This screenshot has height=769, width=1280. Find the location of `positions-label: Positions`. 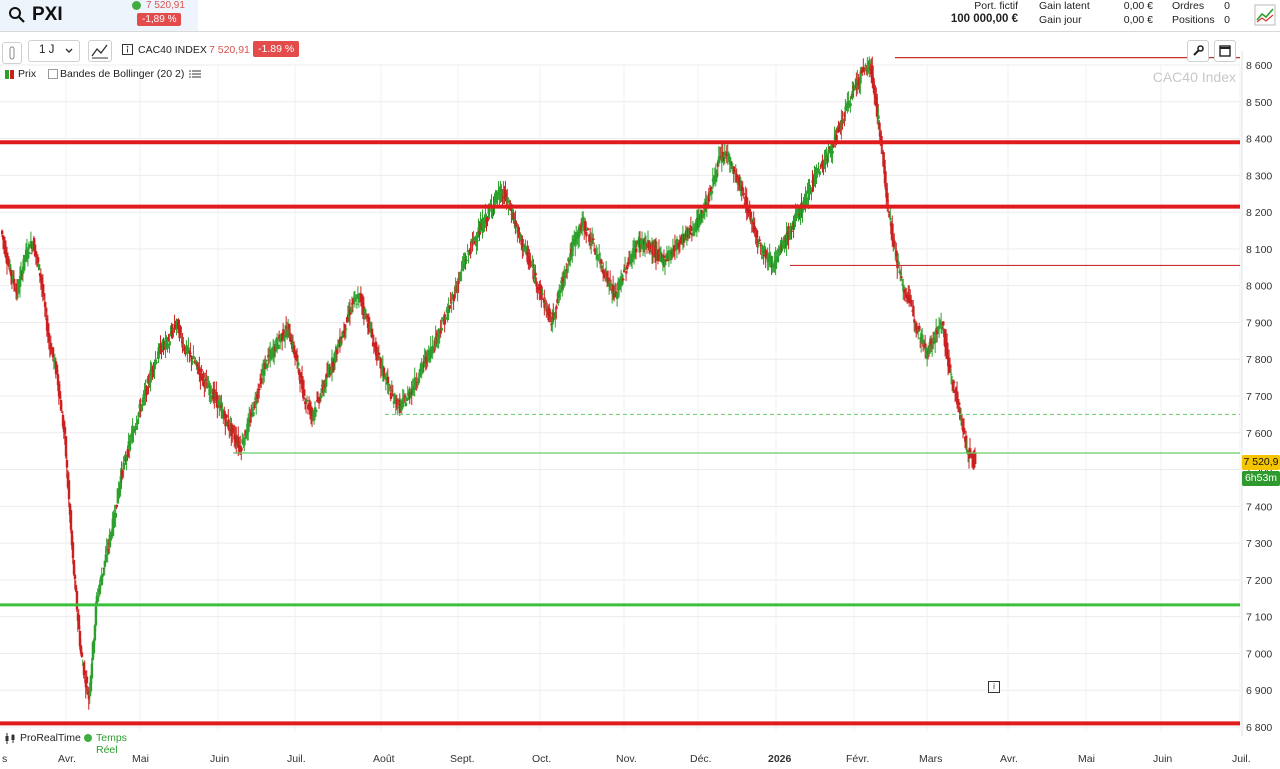

positions-label: Positions is located at coordinates (1193, 20).